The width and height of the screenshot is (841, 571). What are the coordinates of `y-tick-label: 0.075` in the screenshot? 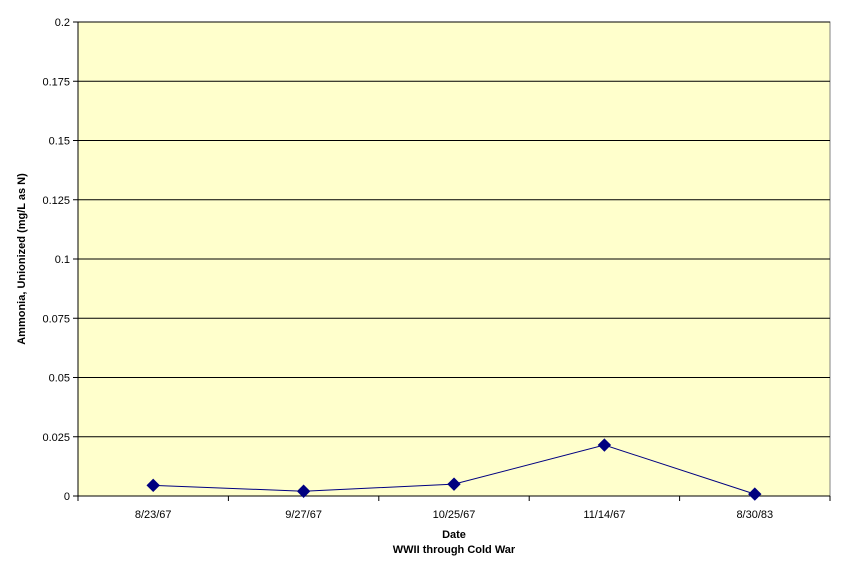 It's located at (56, 319).